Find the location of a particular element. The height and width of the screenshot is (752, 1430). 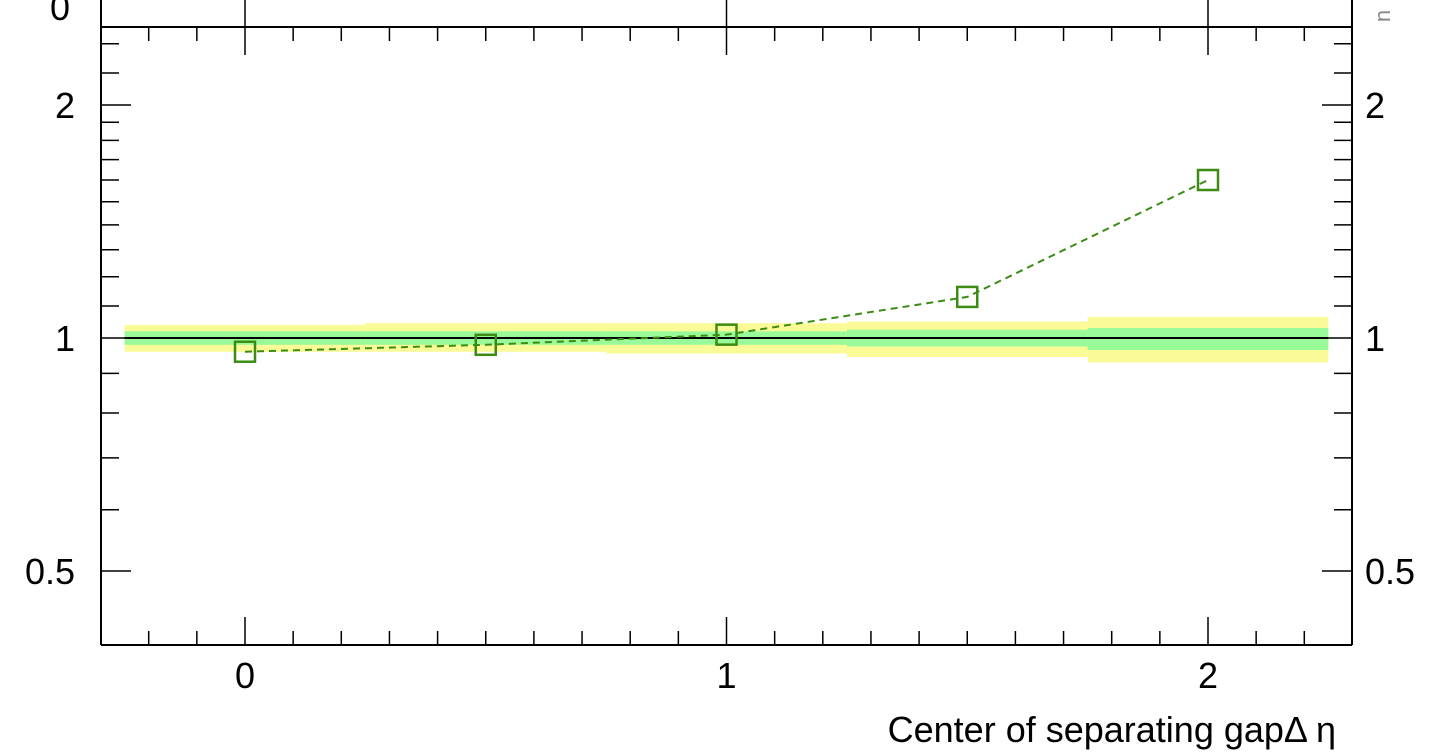

clipped-top-right-label: n is located at coordinates (1382, 16).